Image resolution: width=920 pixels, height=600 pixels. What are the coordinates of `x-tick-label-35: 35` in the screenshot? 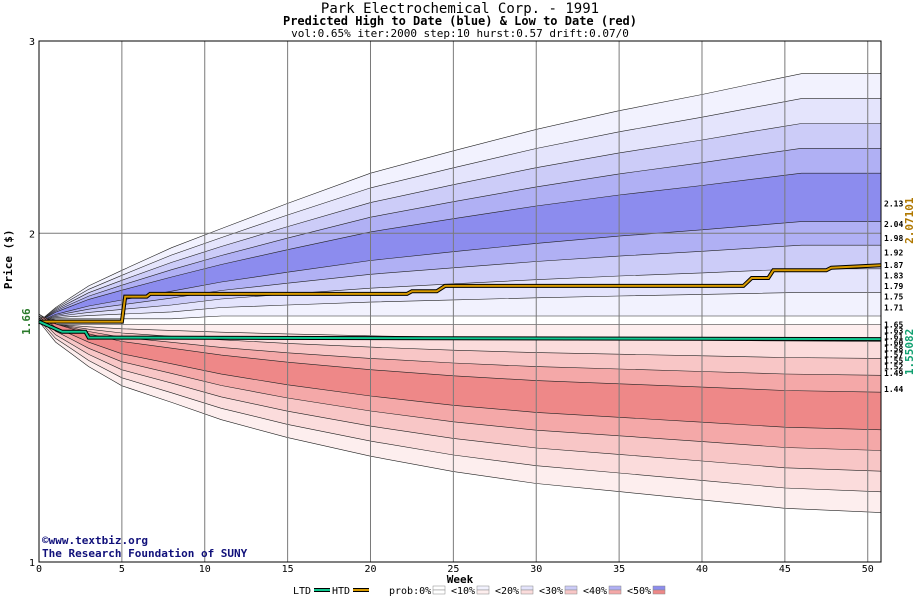 It's located at (619, 569).